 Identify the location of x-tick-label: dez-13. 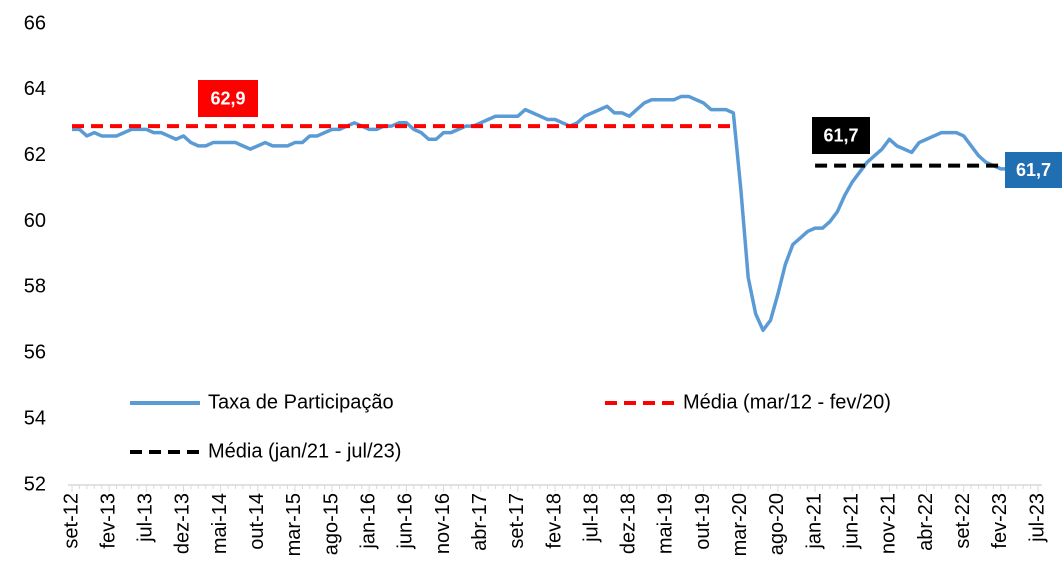
(183, 523).